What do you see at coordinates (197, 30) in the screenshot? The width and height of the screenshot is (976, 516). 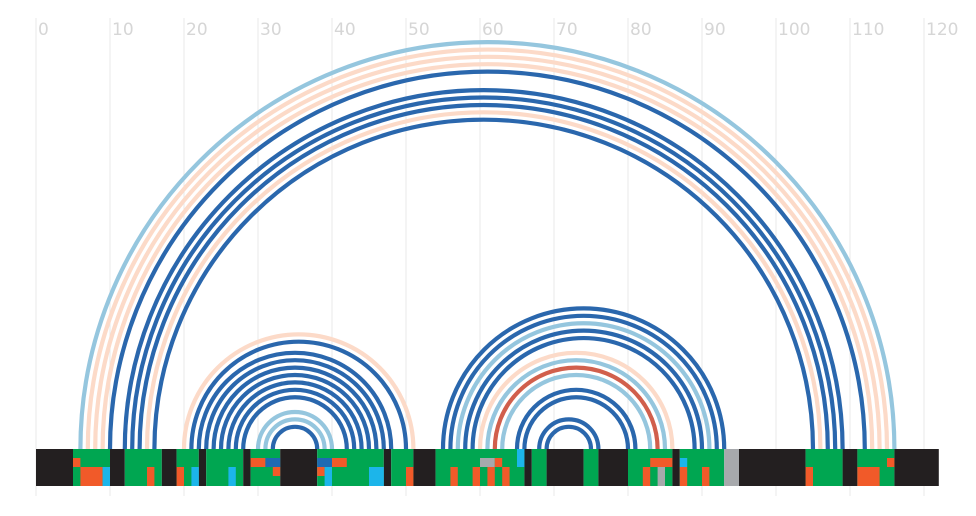 I see `x-tick-label: 20` at bounding box center [197, 30].